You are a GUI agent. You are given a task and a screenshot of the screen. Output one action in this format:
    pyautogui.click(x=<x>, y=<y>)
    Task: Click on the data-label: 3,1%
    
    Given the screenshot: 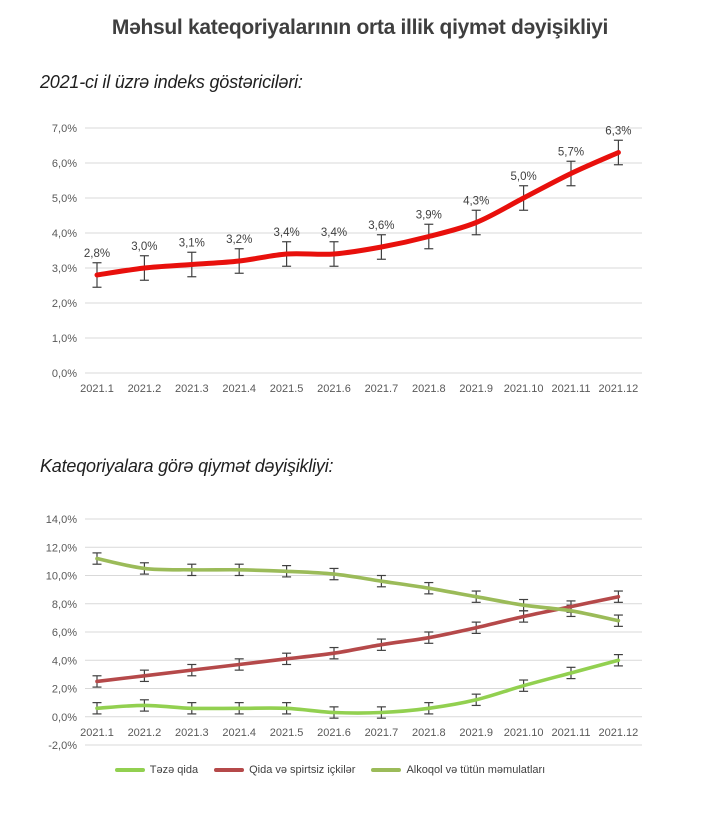 What is the action you would take?
    pyautogui.click(x=192, y=243)
    